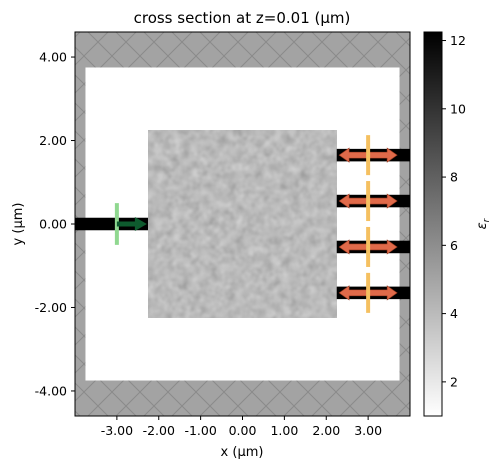 The width and height of the screenshot is (497, 470). I want to click on colorbar-tick-label: 10, so click(458, 108).